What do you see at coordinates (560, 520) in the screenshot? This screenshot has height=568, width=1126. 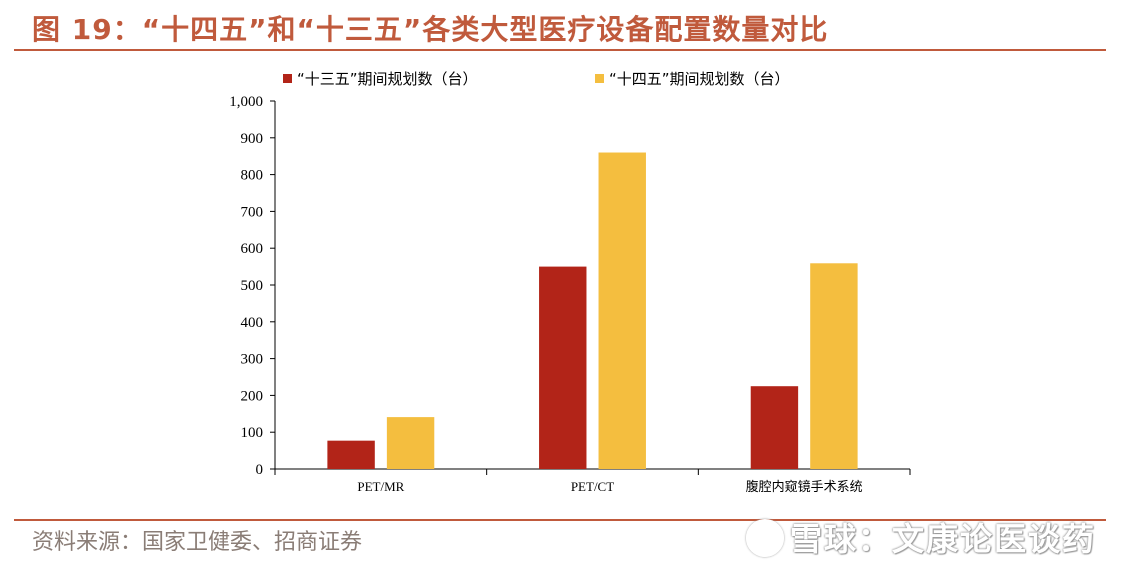 I see `footer-divider` at bounding box center [560, 520].